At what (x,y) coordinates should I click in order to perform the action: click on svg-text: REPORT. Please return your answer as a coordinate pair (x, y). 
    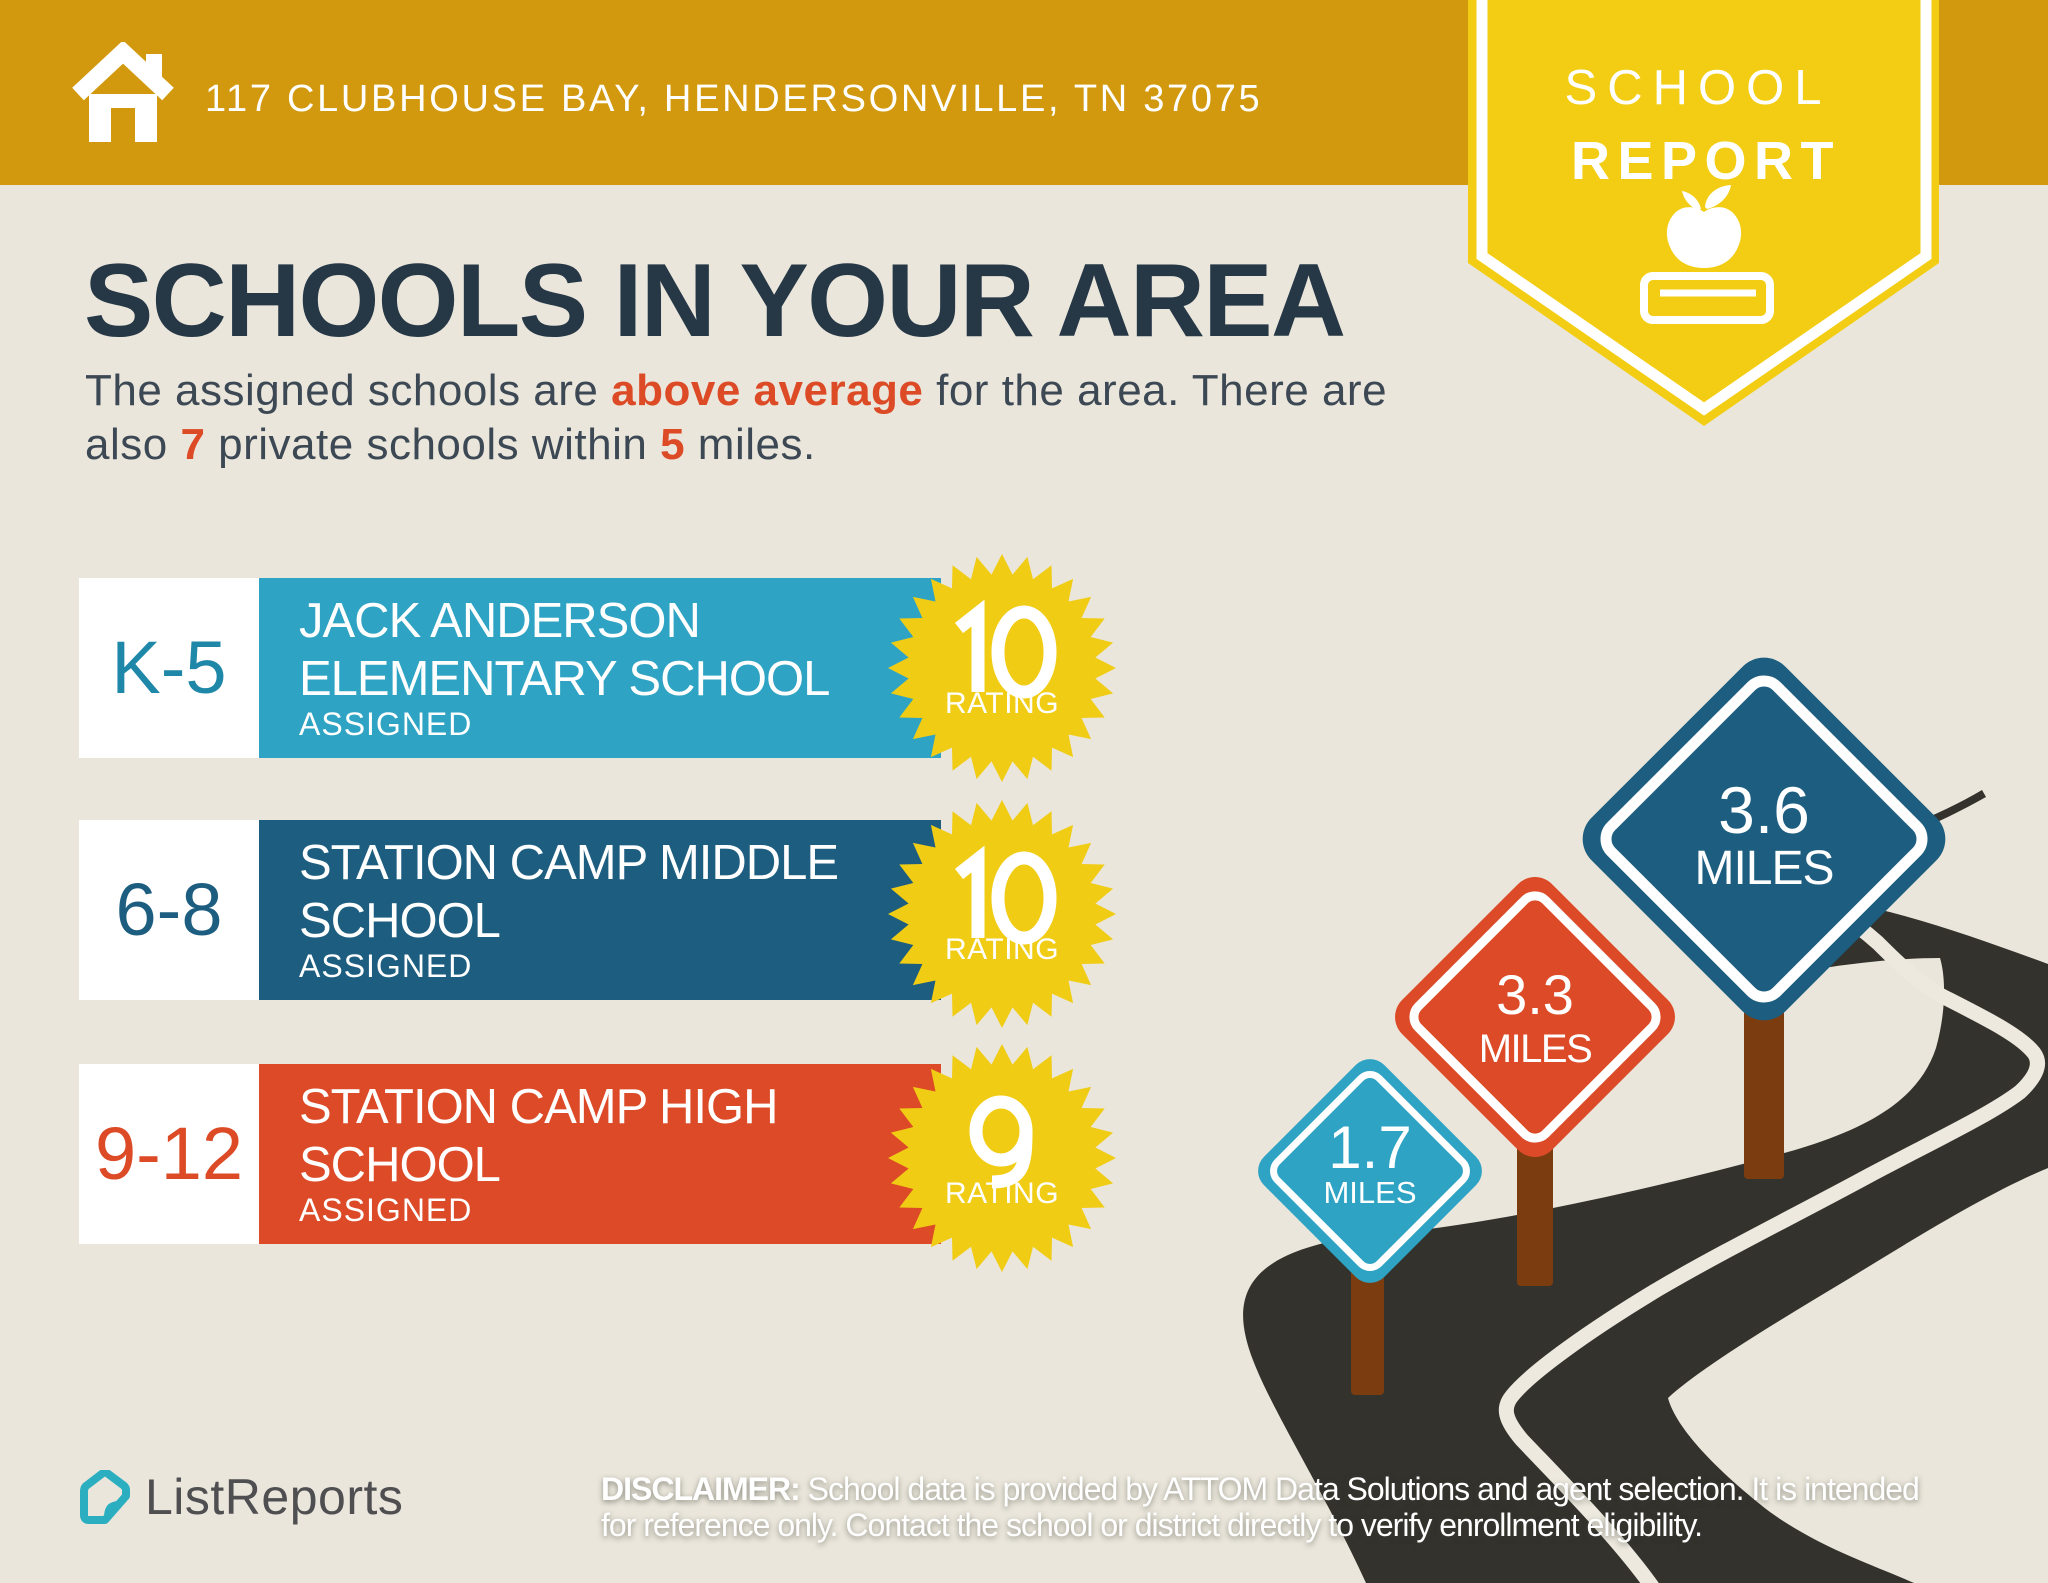
    Looking at the image, I should click on (1706, 161).